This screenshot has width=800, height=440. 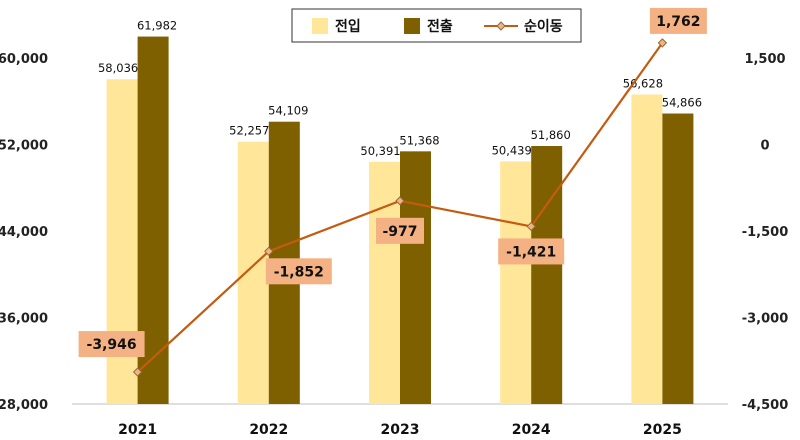 I want to click on legend-box, so click(x=436, y=25).